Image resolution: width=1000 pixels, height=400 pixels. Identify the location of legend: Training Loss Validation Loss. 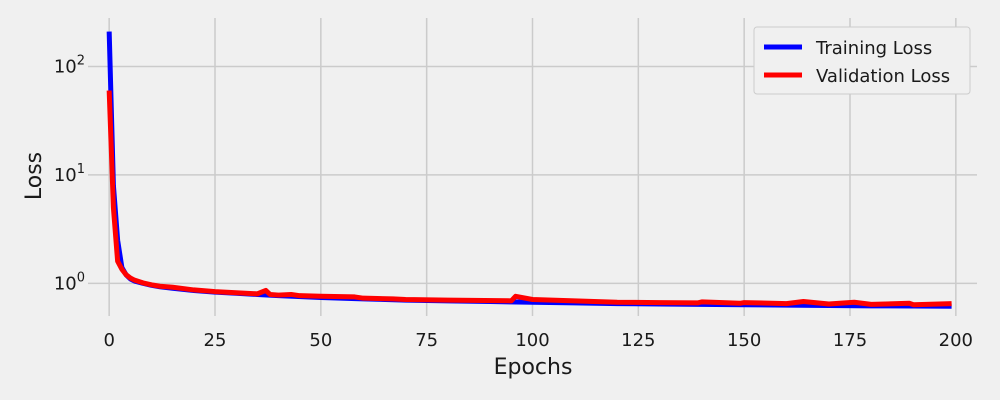
(862, 60).